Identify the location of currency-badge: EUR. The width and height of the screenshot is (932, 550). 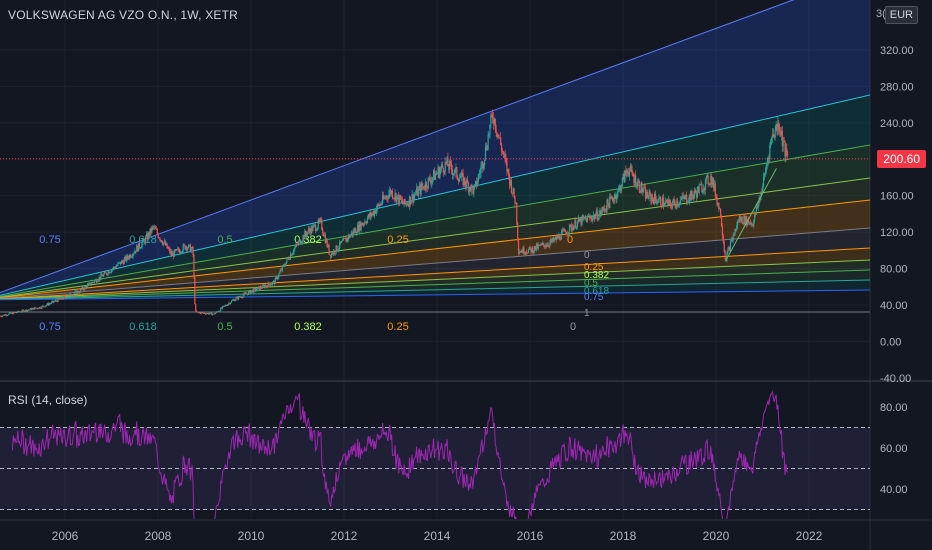
(901, 15).